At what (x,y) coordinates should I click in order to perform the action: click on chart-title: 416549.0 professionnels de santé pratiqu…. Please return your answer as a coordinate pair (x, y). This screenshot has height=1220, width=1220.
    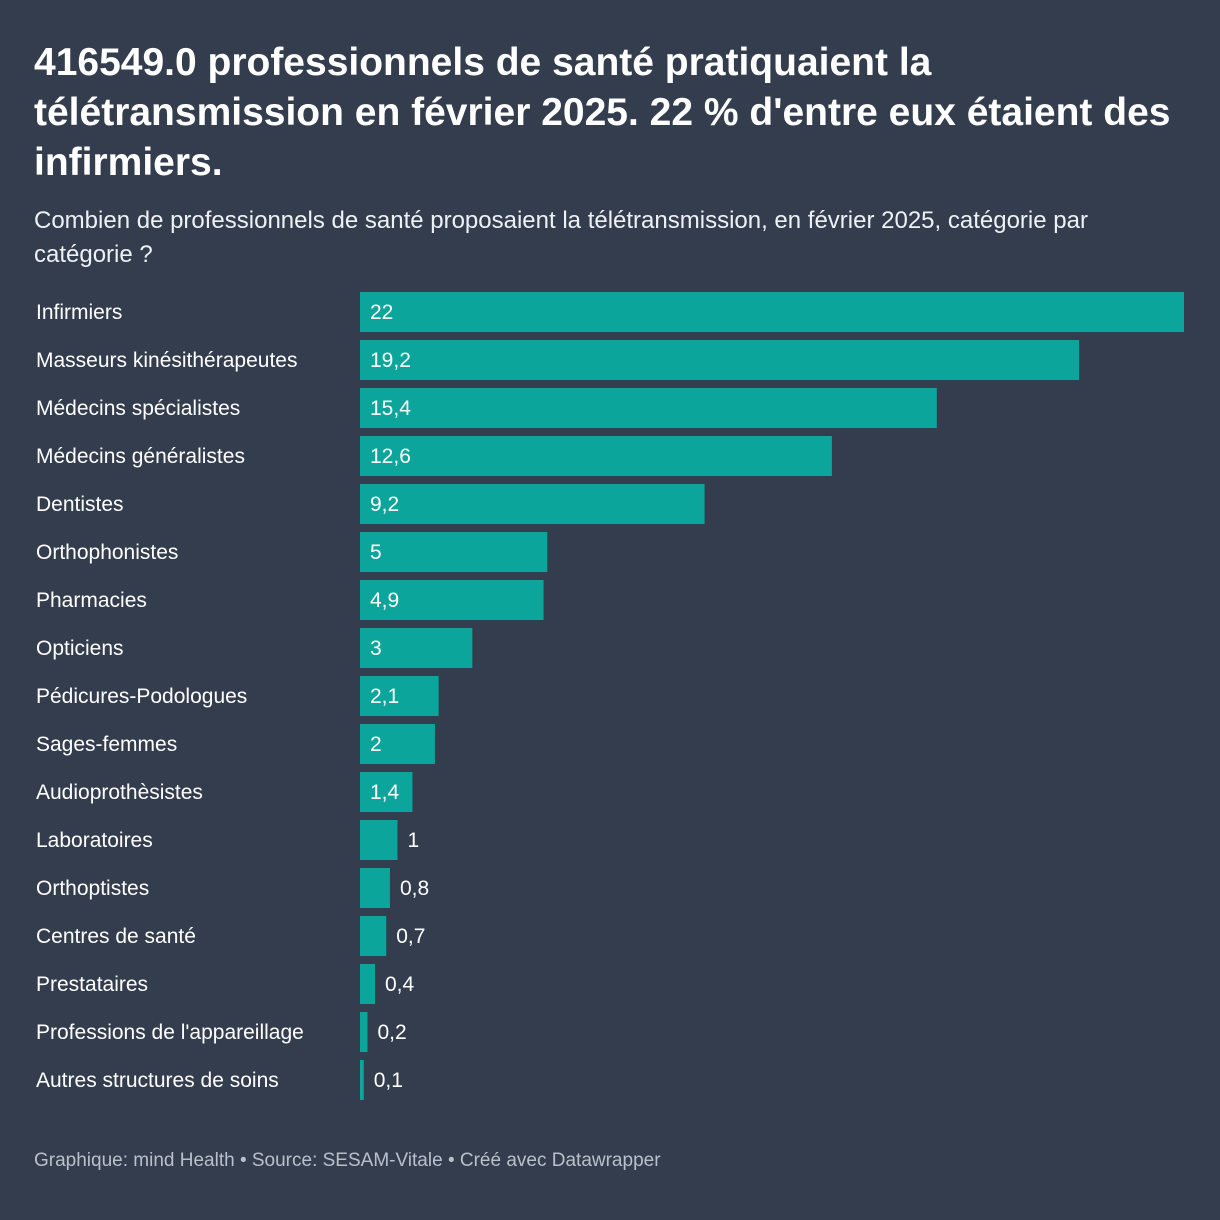
    Looking at the image, I should click on (602, 112).